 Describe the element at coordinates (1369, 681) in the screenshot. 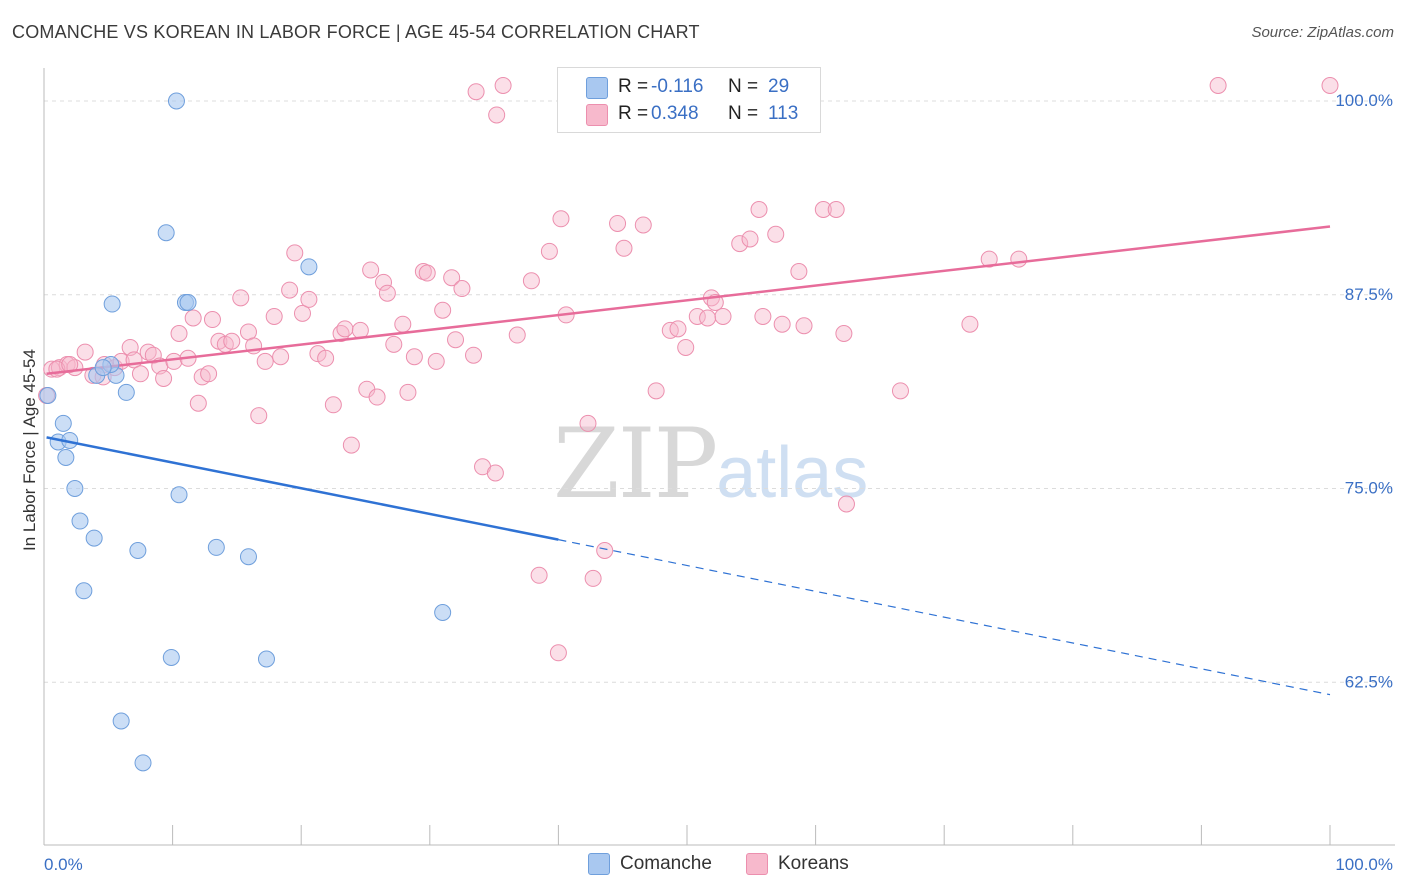

I see `y-tick-label: 62.5%` at that location.